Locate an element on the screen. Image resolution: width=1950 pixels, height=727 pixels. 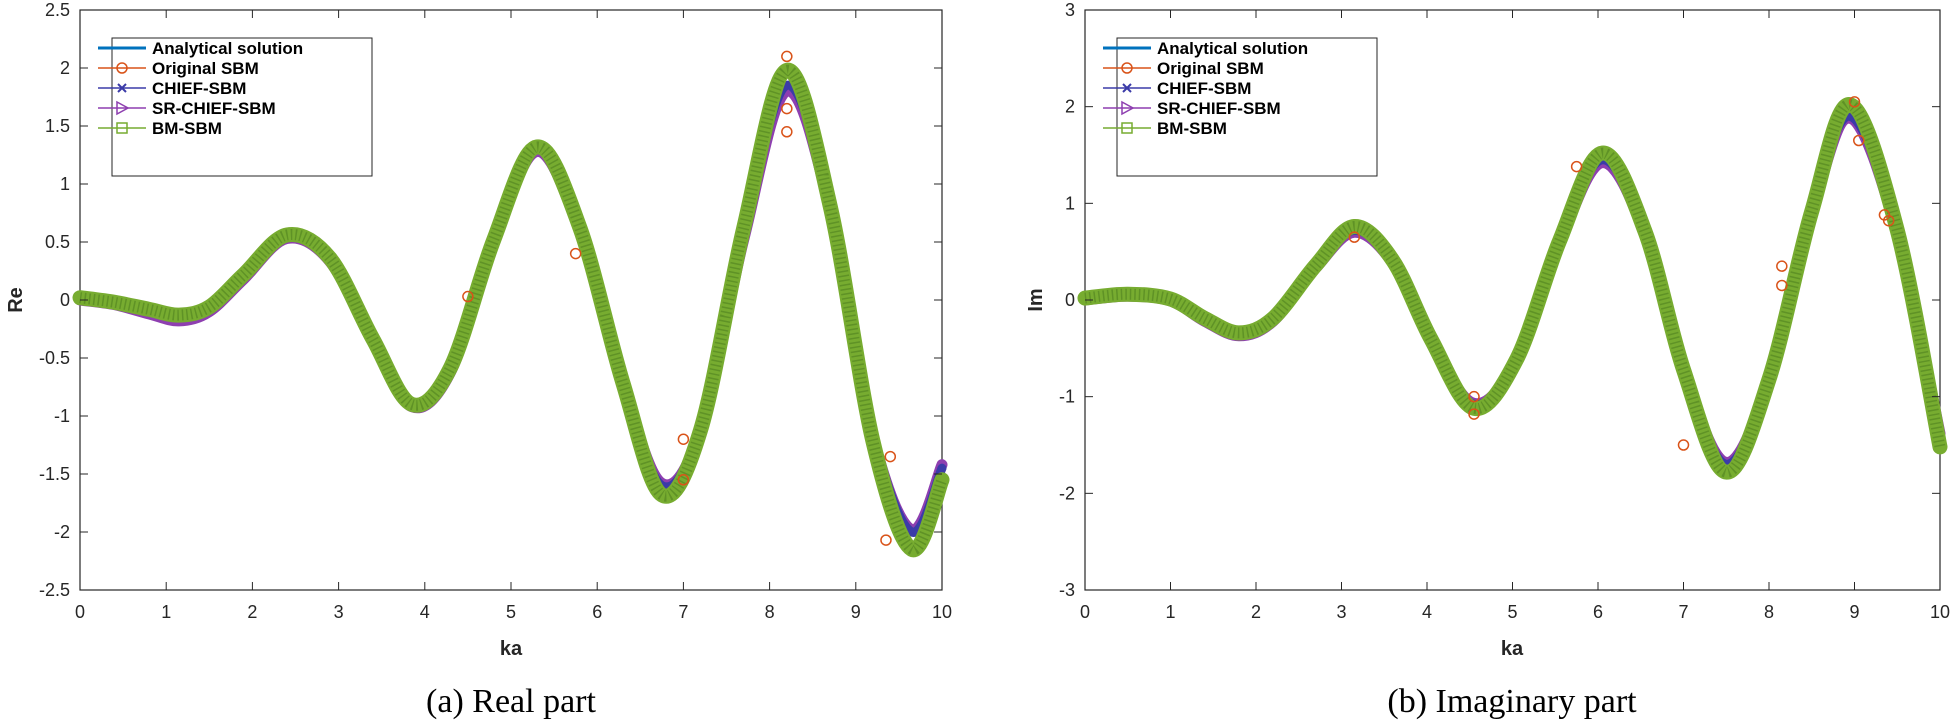
y-tick-label: 1.5 is located at coordinates (57, 126).